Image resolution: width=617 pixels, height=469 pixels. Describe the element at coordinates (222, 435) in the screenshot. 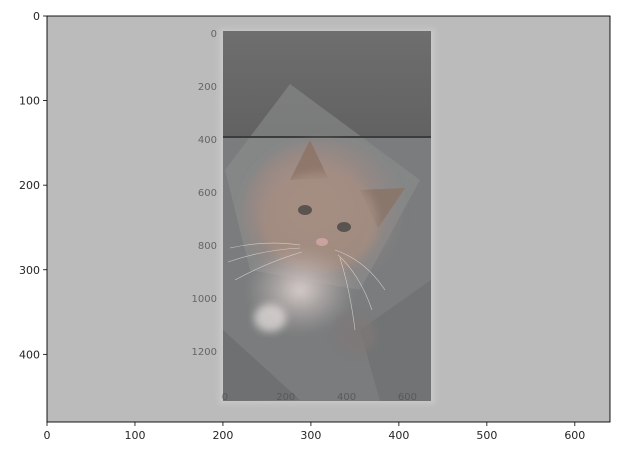

I see `x-tick-label: 200` at that location.